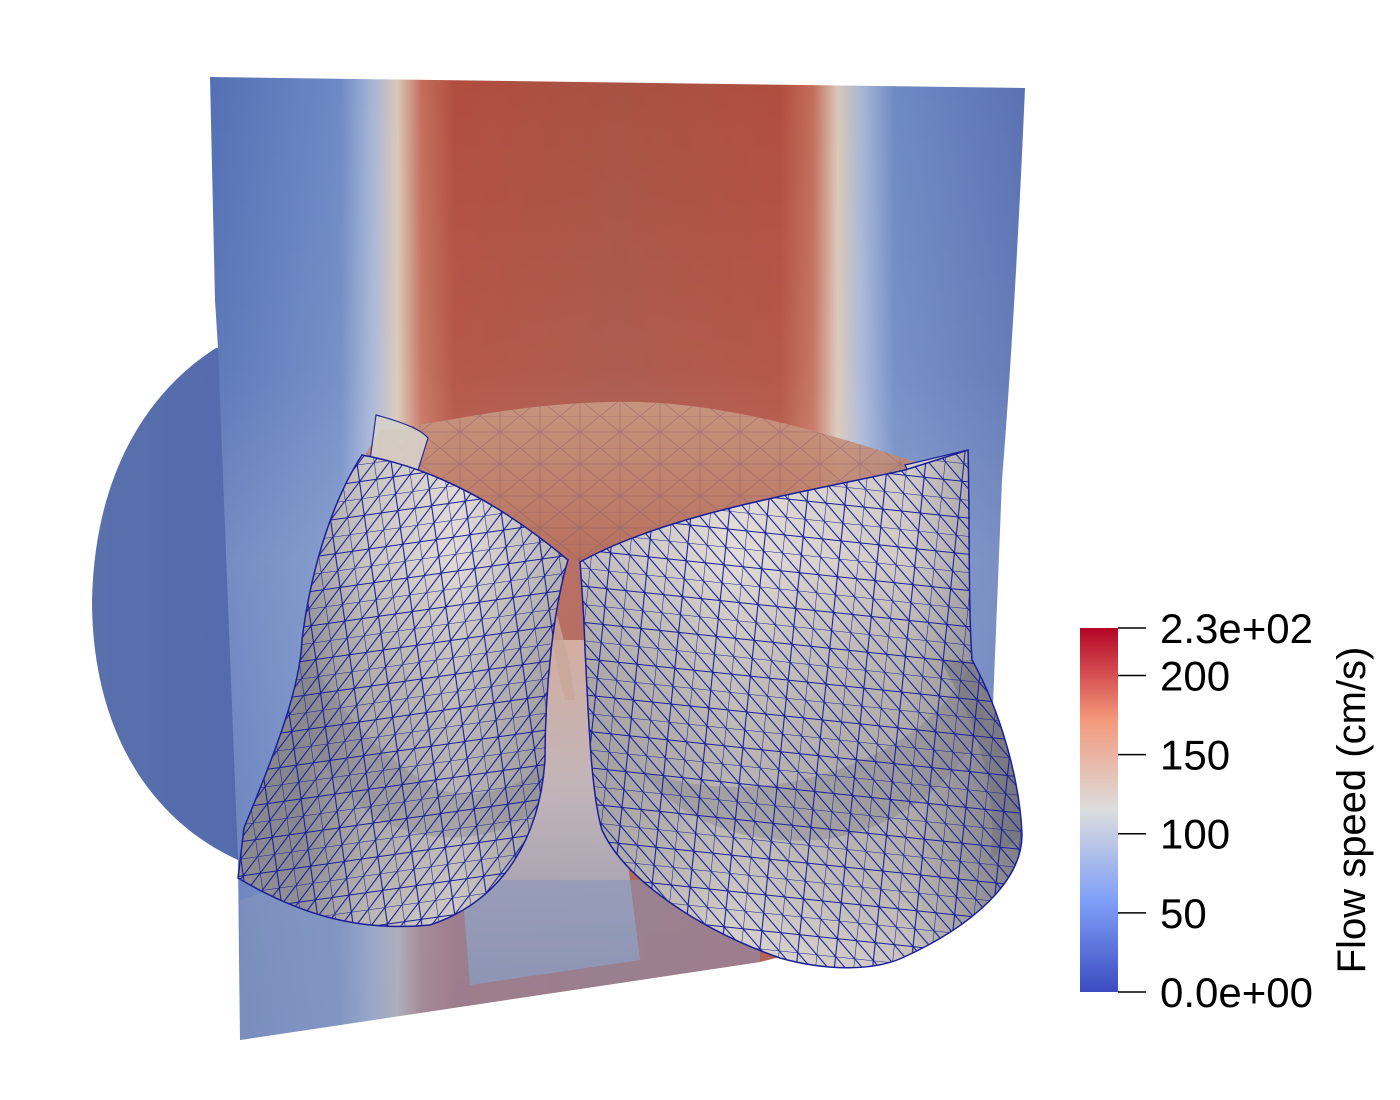  I want to click on colorbar-gradient, so click(1099, 810).